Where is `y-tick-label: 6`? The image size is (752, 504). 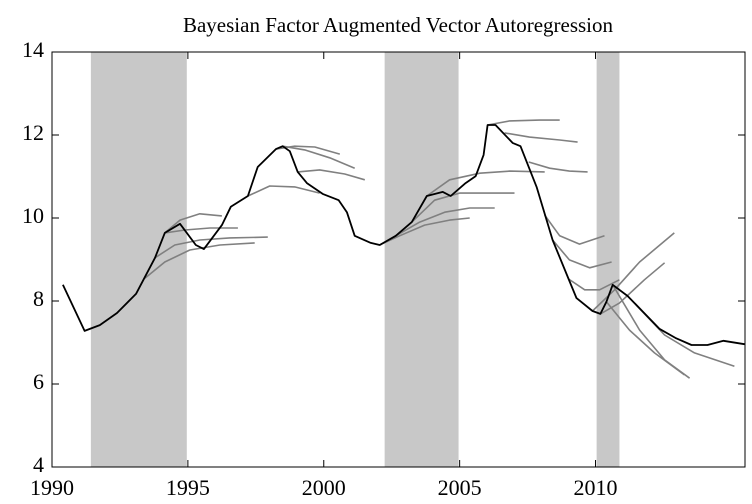
y-tick-label: 6 is located at coordinates (38, 381).